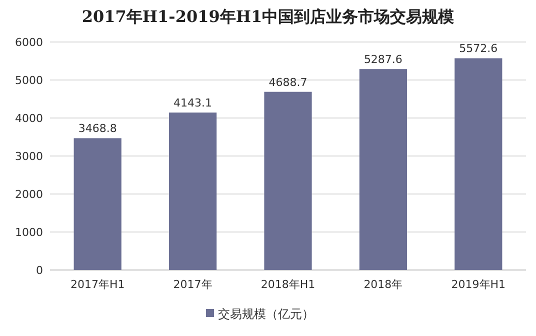  Describe the element at coordinates (192, 284) in the screenshot. I see `x-tick-label: 2017年` at that location.